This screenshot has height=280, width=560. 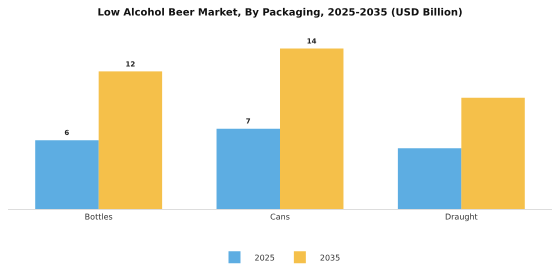 What do you see at coordinates (330, 257) in the screenshot?
I see `legend-label: 2035` at bounding box center [330, 257].